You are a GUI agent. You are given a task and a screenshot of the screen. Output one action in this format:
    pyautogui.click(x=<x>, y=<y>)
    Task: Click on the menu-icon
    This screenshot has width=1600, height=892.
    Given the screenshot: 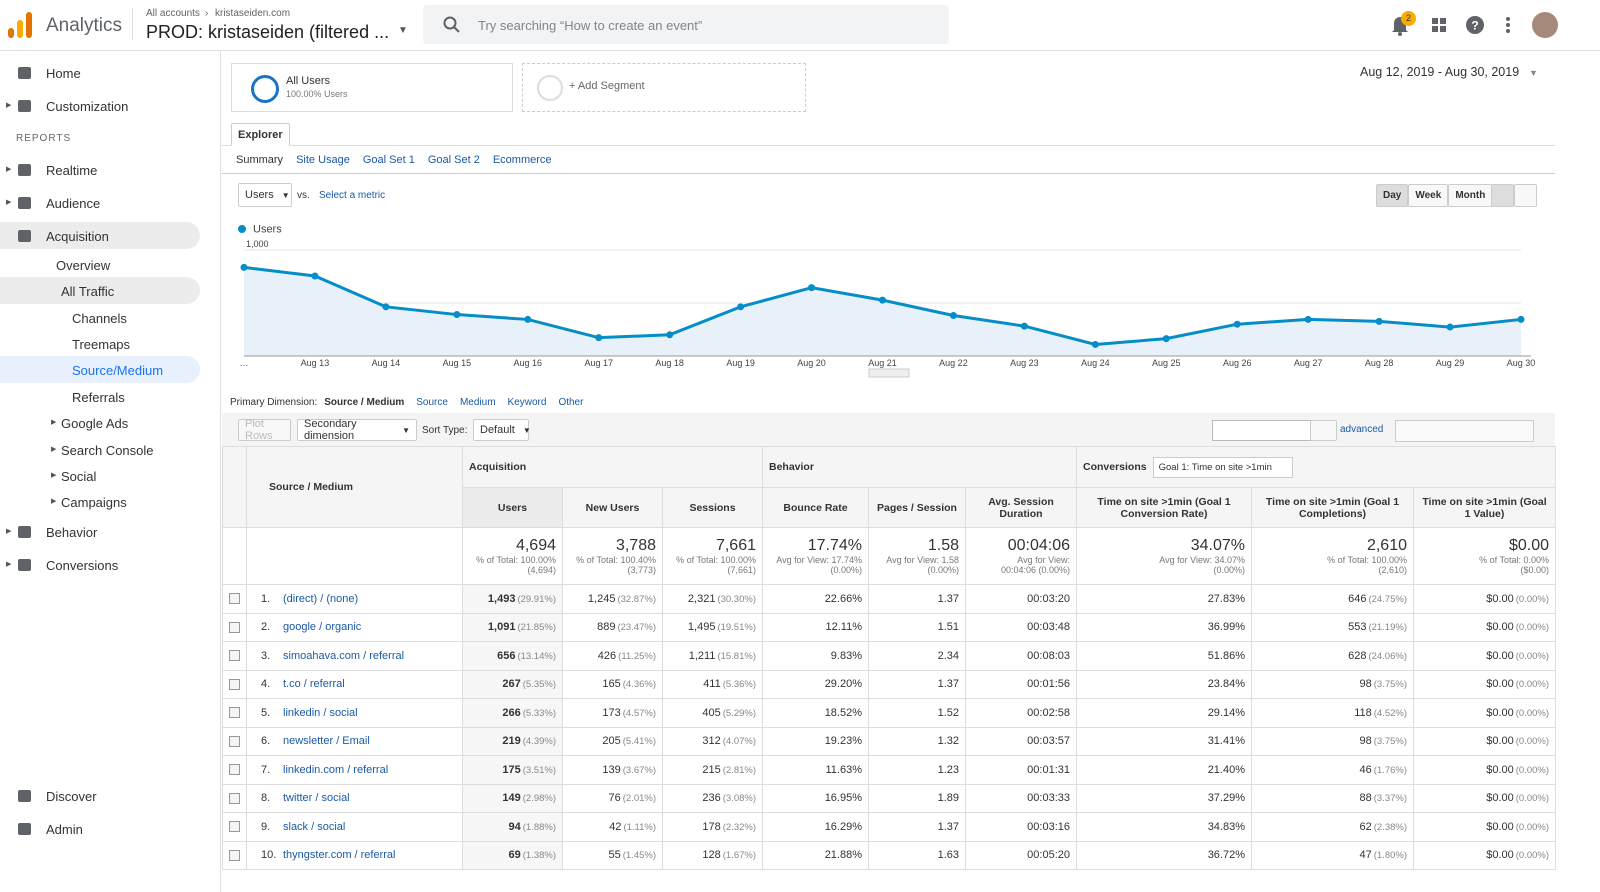 What is the action you would take?
    pyautogui.click(x=1508, y=25)
    